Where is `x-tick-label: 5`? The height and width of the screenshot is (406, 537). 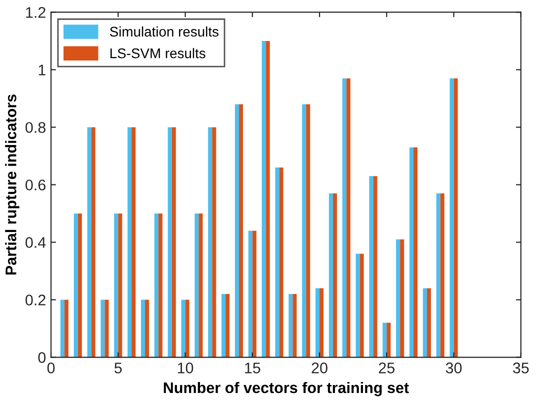
x-tick-label: 5 is located at coordinates (118, 368).